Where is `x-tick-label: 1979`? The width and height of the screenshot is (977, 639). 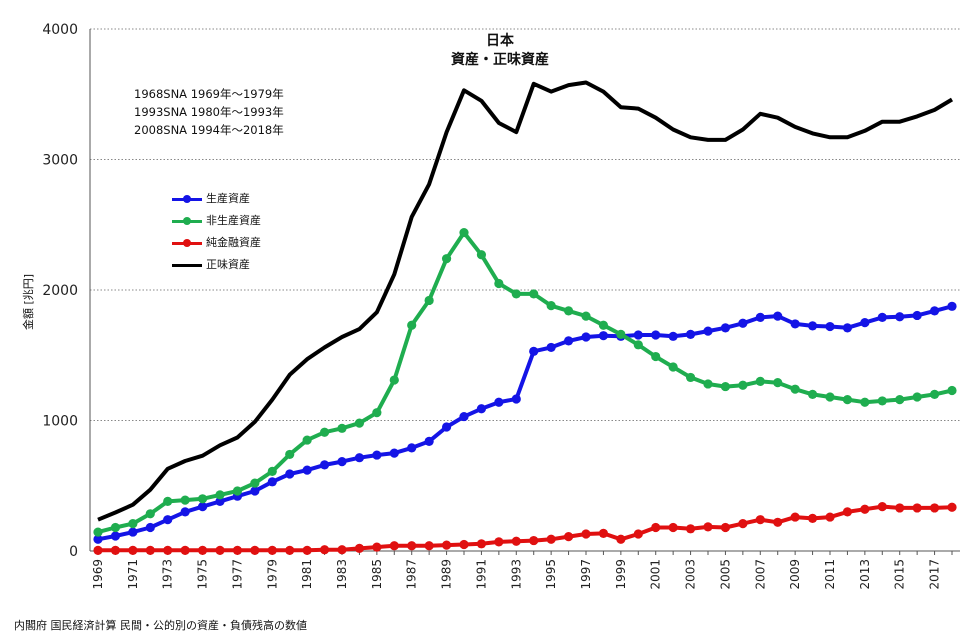 x-tick-label: 1979 is located at coordinates (272, 574).